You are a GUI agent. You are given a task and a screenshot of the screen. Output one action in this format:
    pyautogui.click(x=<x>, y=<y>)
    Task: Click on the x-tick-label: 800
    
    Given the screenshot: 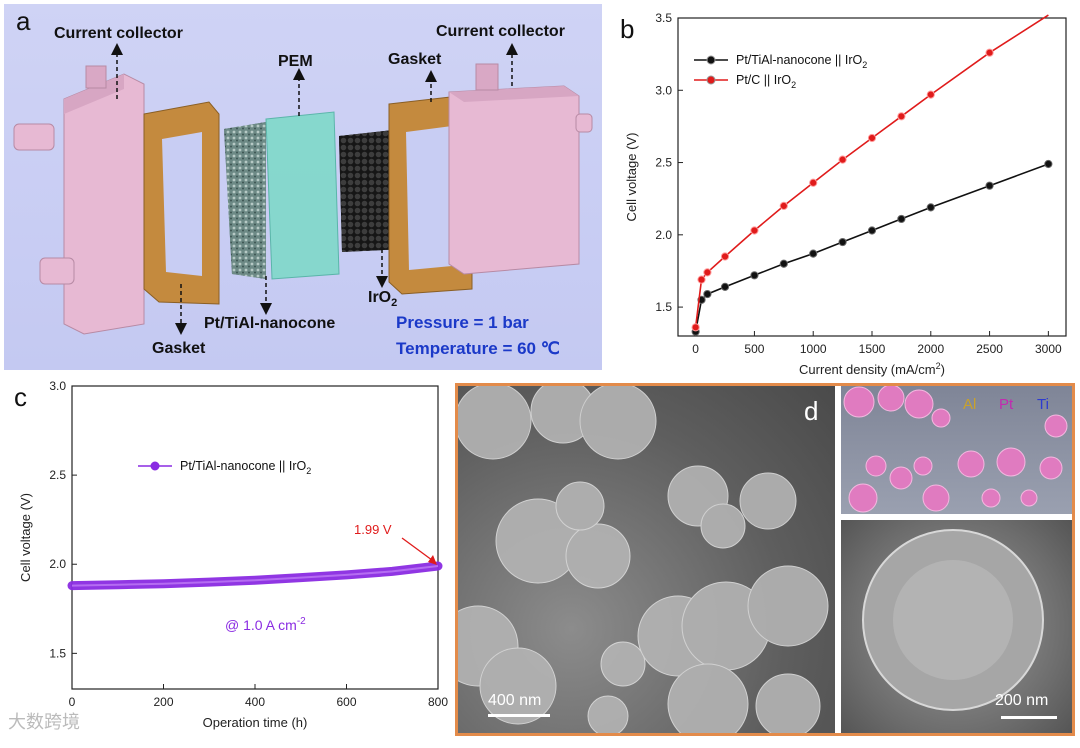 What is the action you would take?
    pyautogui.click(x=438, y=702)
    